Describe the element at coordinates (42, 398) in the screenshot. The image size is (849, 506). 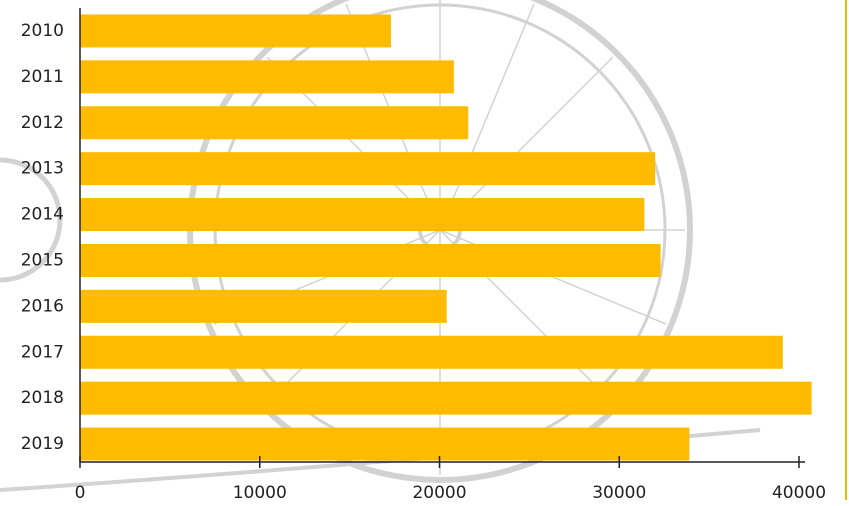
I see `y-tick-label: 2018` at that location.